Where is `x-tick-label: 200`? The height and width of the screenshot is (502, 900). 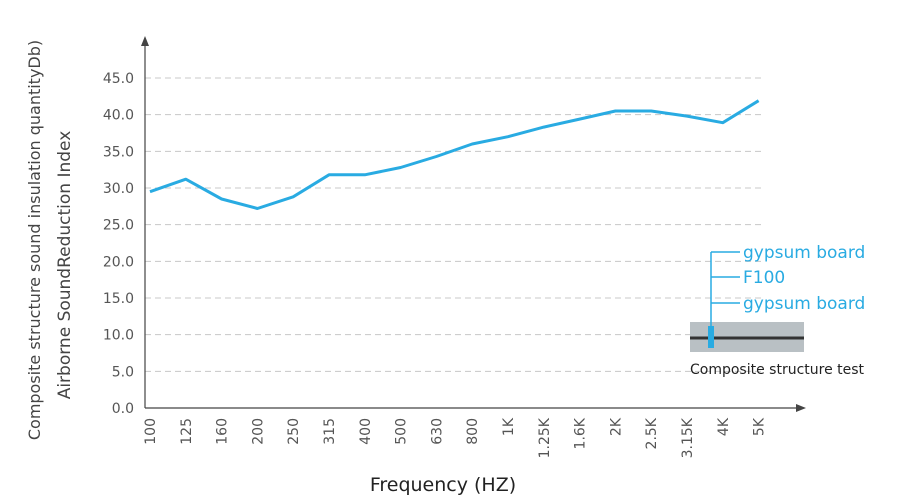 x-tick-label: 200 is located at coordinates (258, 431).